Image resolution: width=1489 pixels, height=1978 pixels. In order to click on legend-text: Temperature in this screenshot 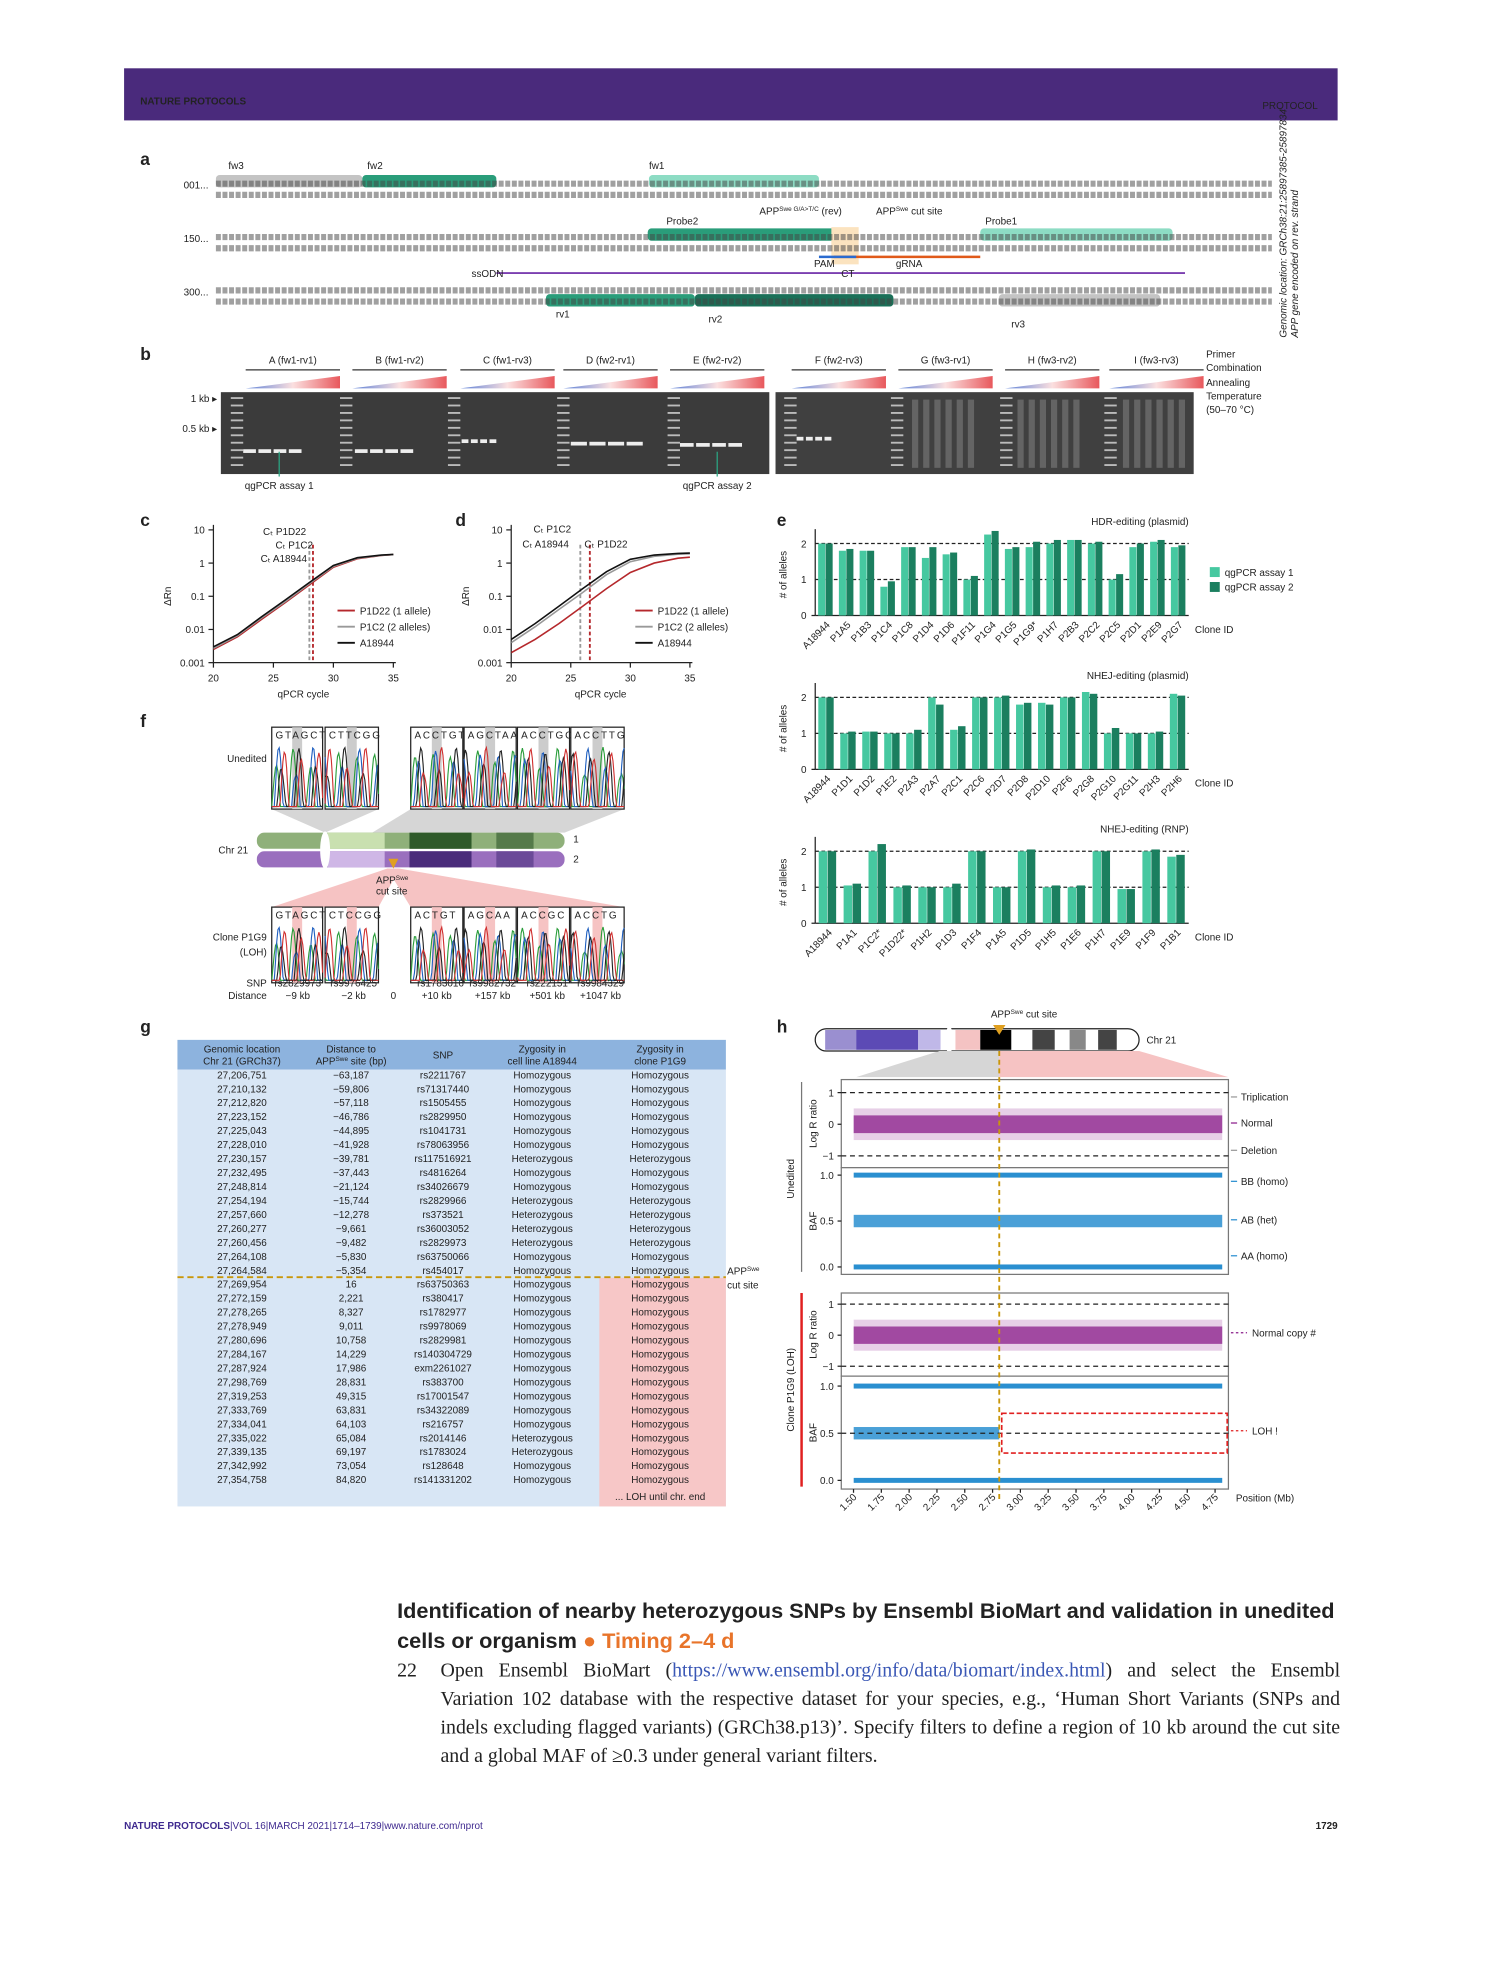, I will do `click(1234, 397)`.